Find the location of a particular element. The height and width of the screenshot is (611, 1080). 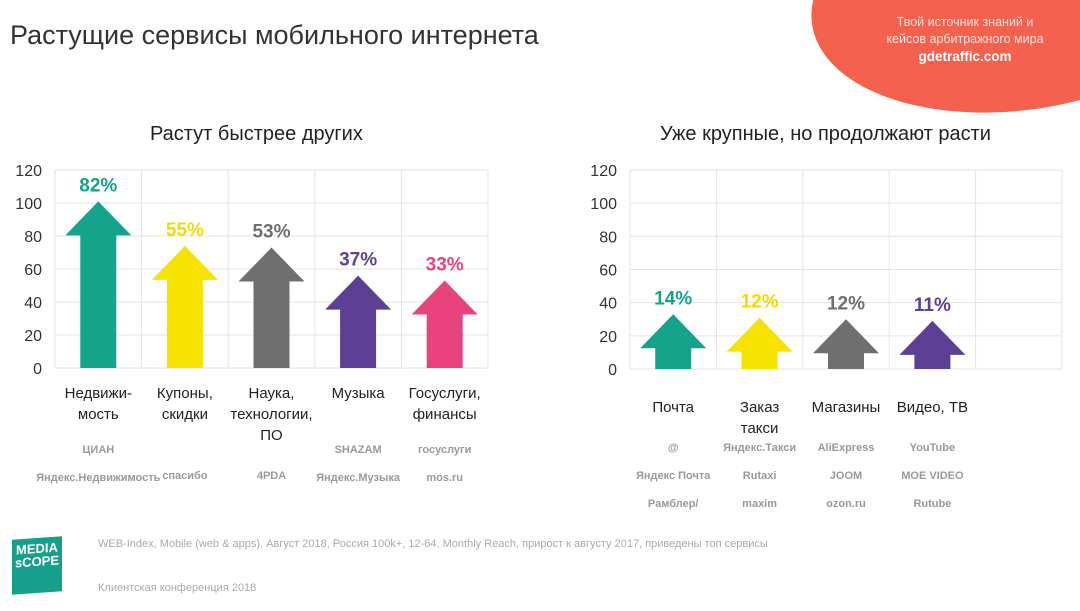

category-label-line: Музыка is located at coordinates (358, 393).